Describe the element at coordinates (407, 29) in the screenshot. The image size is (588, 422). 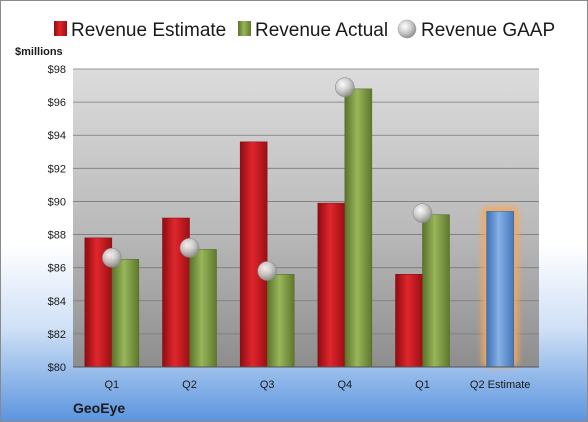
I see `legend-swatch-gaap` at that location.